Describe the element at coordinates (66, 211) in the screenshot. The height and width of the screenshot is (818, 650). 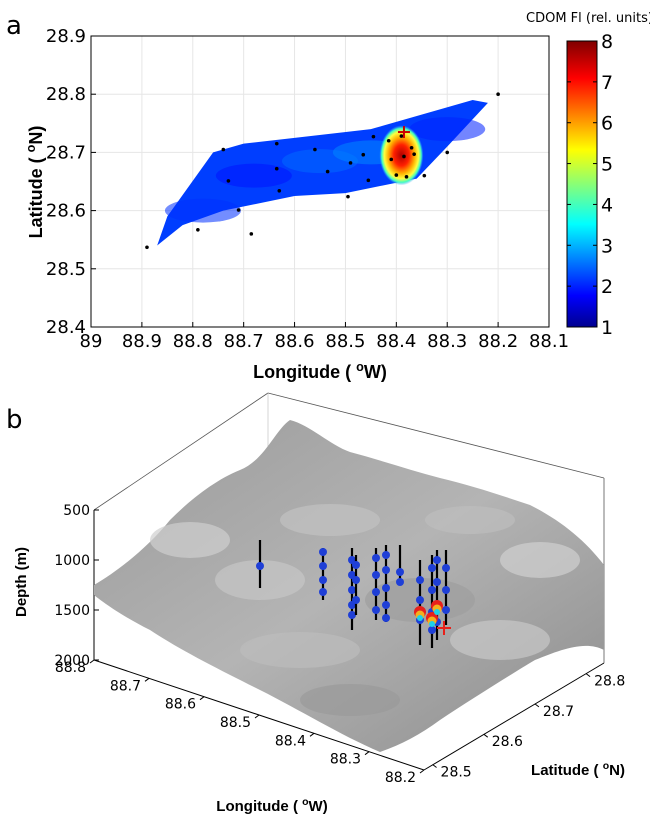
I see `y-tick-label: 28.6` at that location.